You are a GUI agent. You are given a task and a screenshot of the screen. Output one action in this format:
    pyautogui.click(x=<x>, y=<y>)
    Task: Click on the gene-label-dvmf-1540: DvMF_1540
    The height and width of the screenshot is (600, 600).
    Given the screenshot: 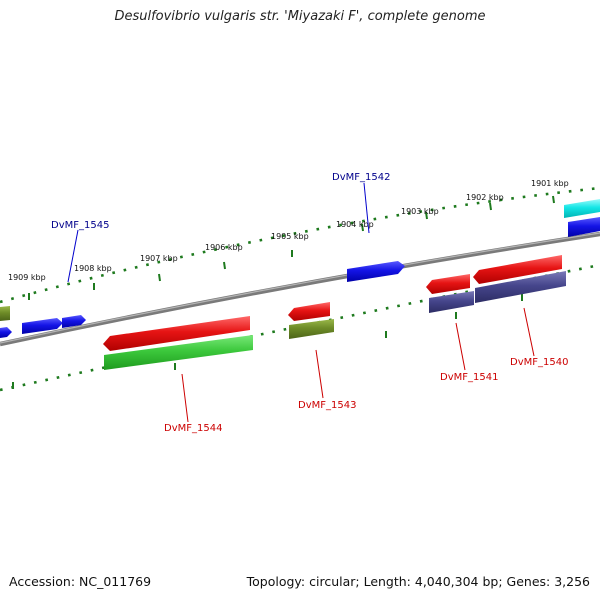 What is the action you would take?
    pyautogui.click(x=539, y=362)
    